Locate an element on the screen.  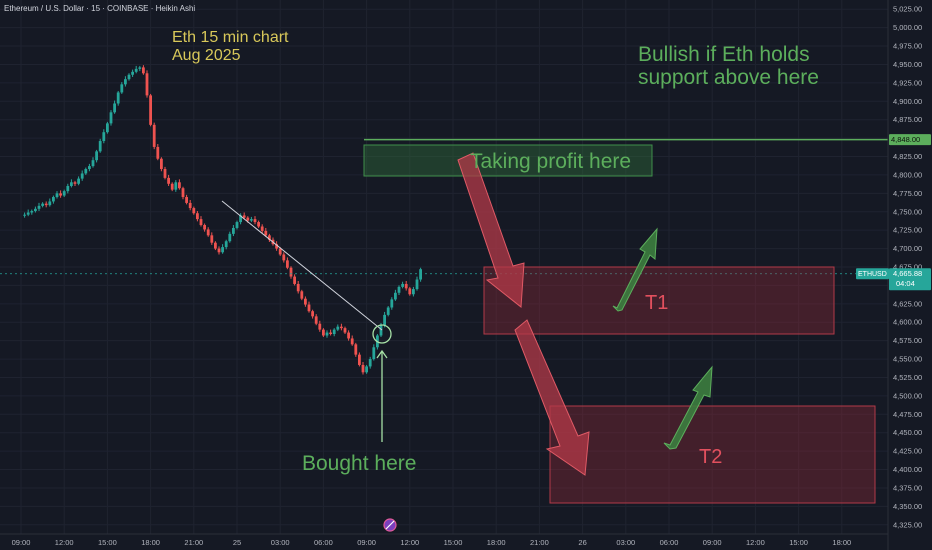
t1-target-box is located at coordinates (659, 300).